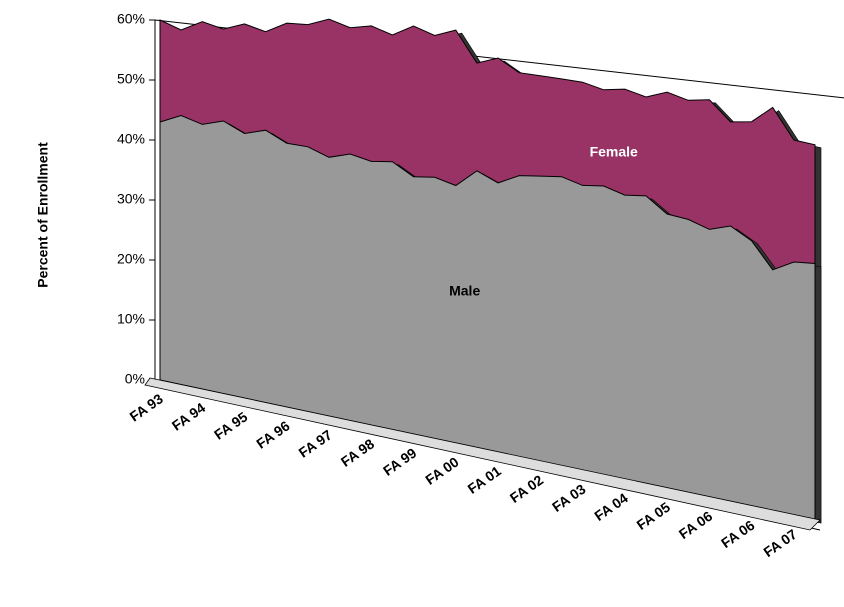 The image size is (844, 607). What do you see at coordinates (131, 139) in the screenshot?
I see `y-tick-label: 40%` at bounding box center [131, 139].